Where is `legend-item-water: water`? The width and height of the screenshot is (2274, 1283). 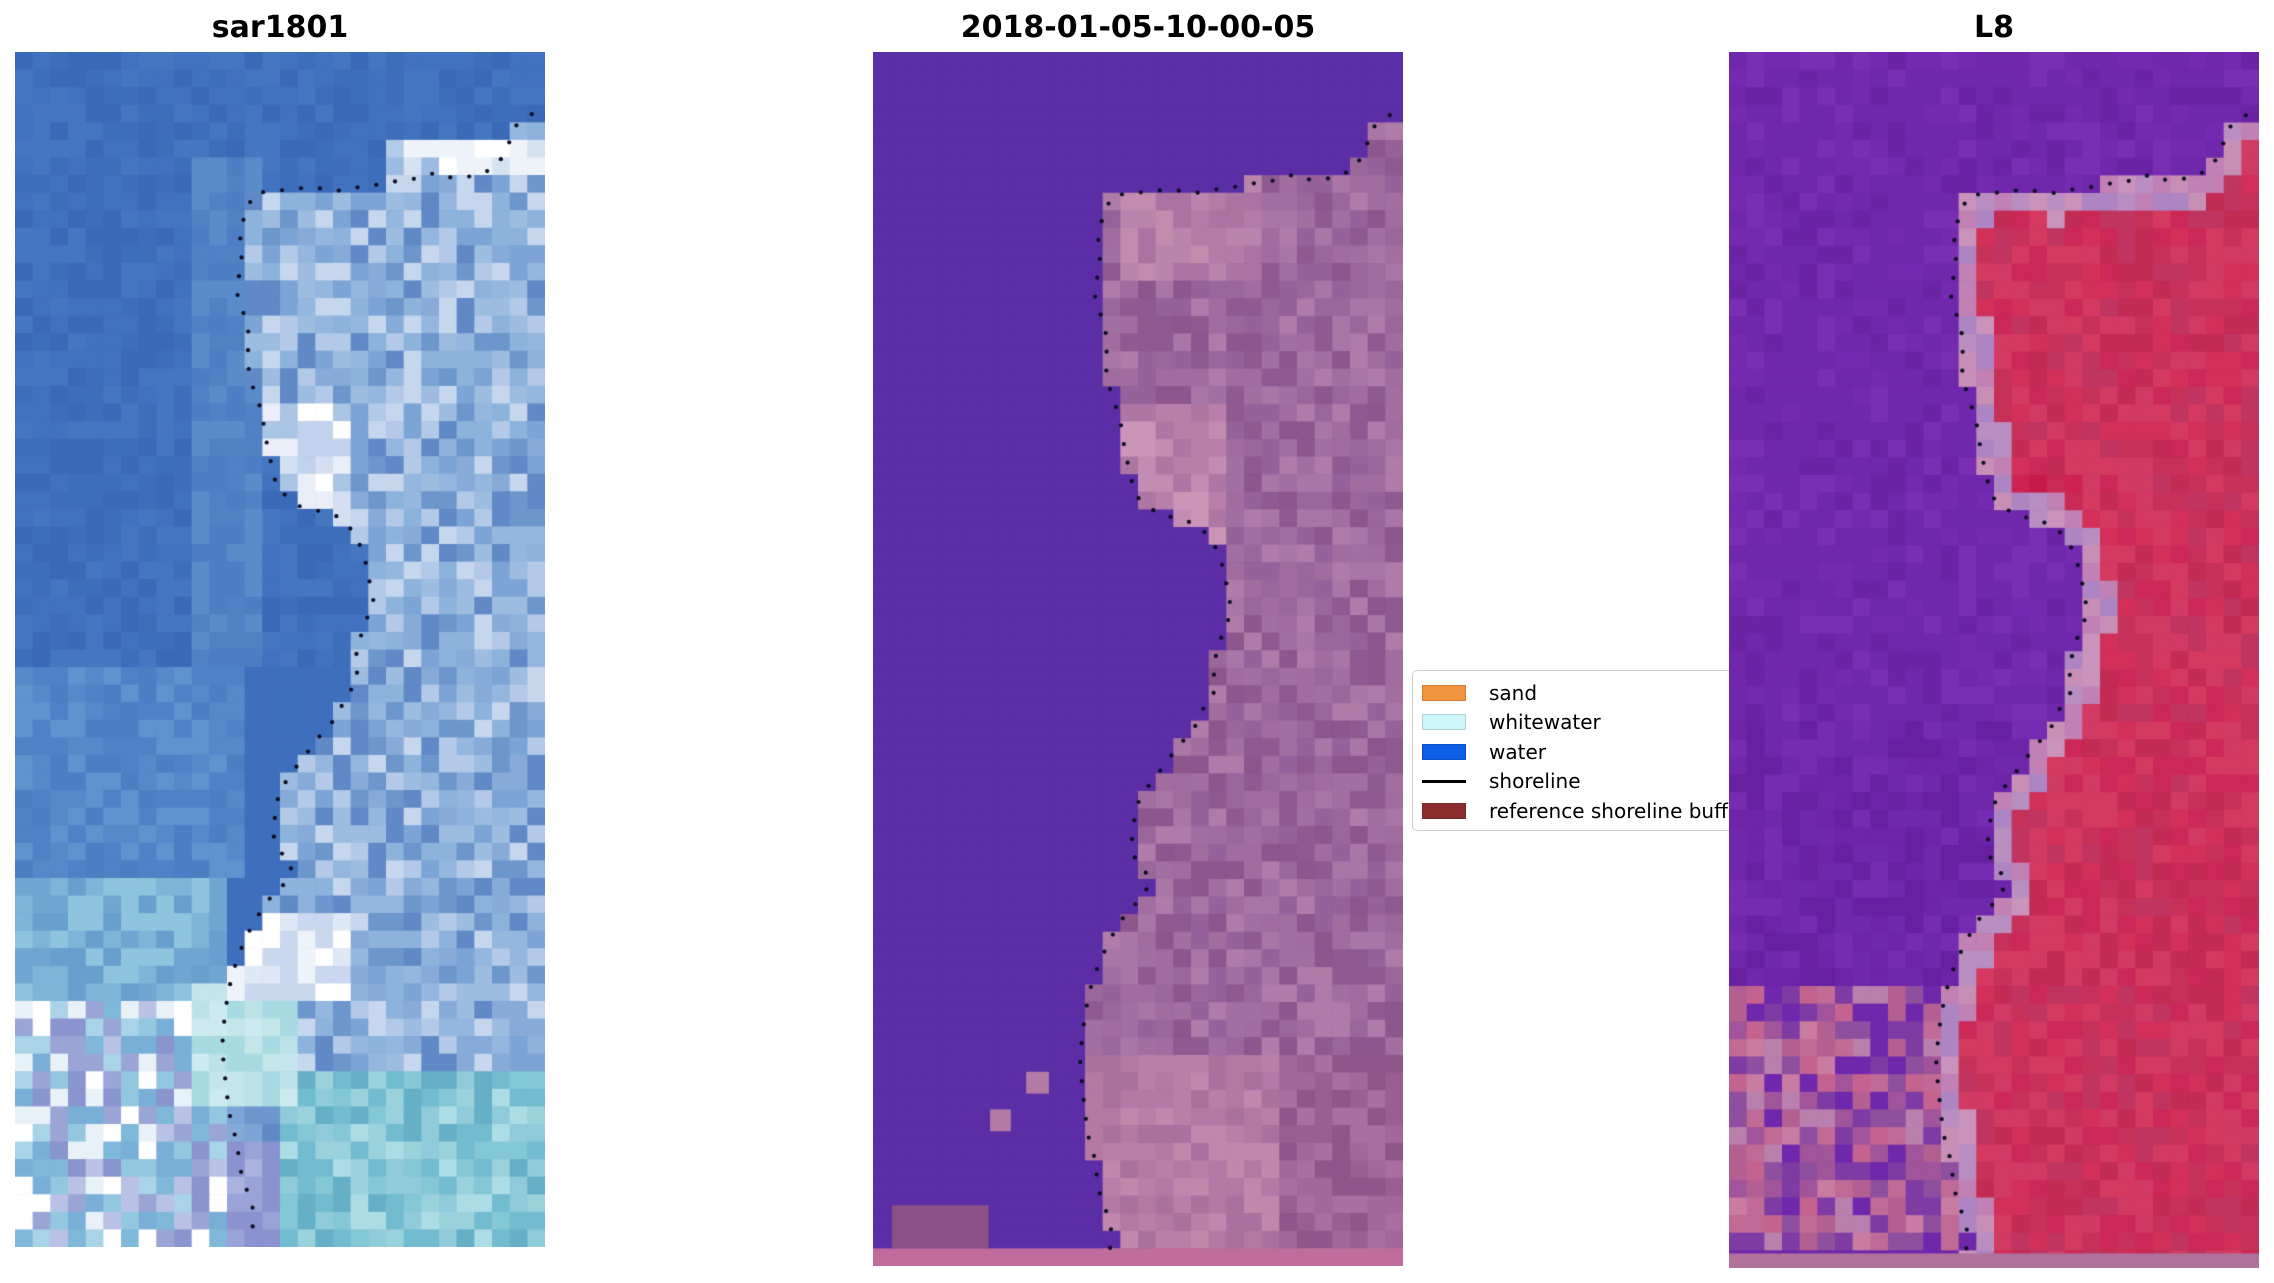 legend-item-water: water is located at coordinates (1587, 752).